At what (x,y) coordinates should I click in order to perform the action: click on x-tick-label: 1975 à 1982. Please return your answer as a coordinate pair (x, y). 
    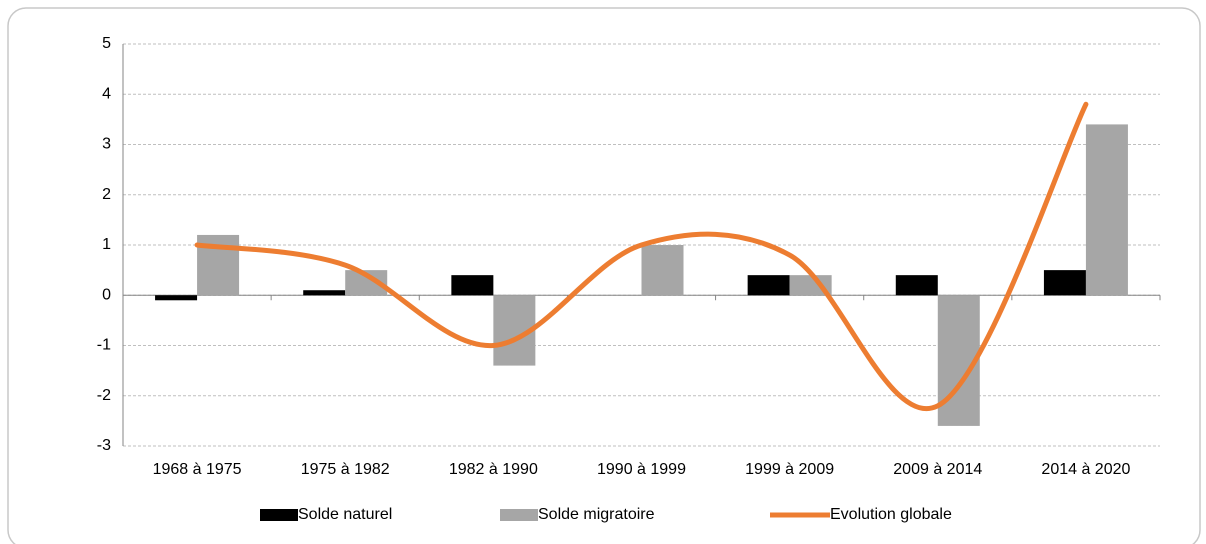
    Looking at the image, I should click on (345, 469).